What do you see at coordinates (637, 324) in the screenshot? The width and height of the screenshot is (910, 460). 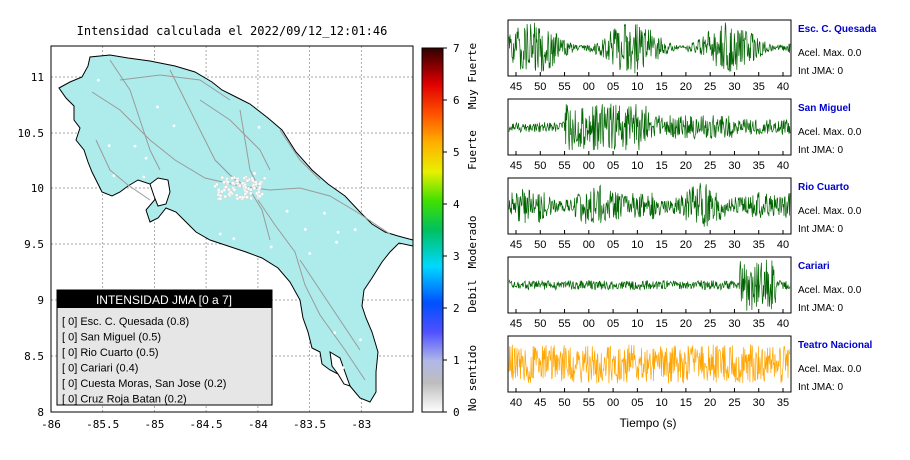 I see `waveform-tick-label: 10` at bounding box center [637, 324].